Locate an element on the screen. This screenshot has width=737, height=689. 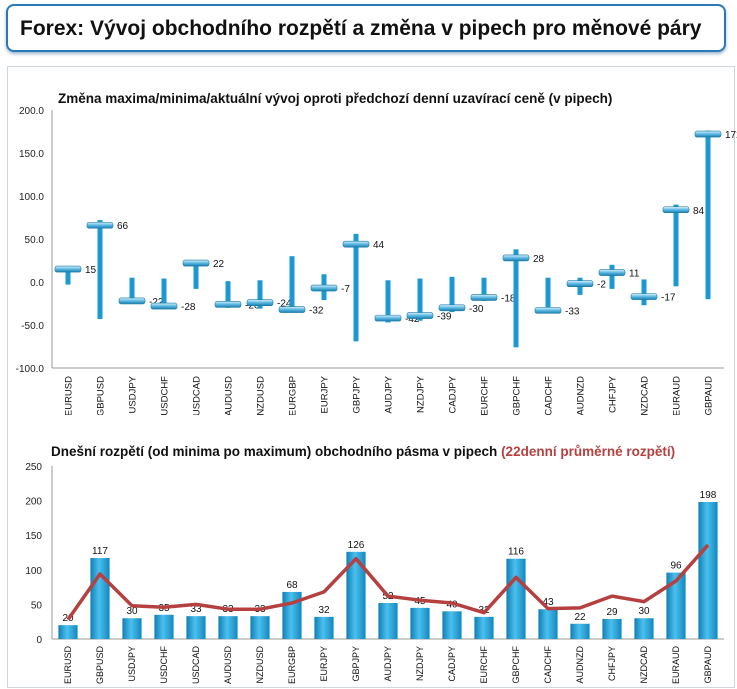
category-label: GBPUSD is located at coordinates (100, 665).